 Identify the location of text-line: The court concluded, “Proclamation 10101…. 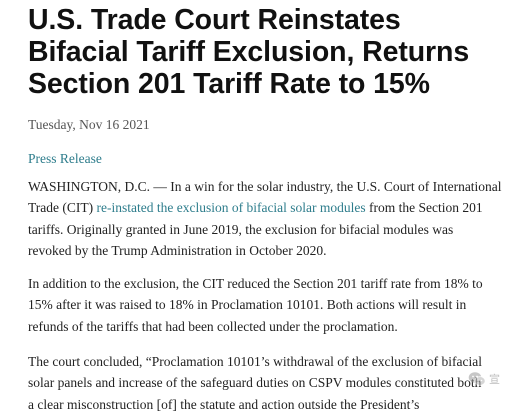
(255, 362).